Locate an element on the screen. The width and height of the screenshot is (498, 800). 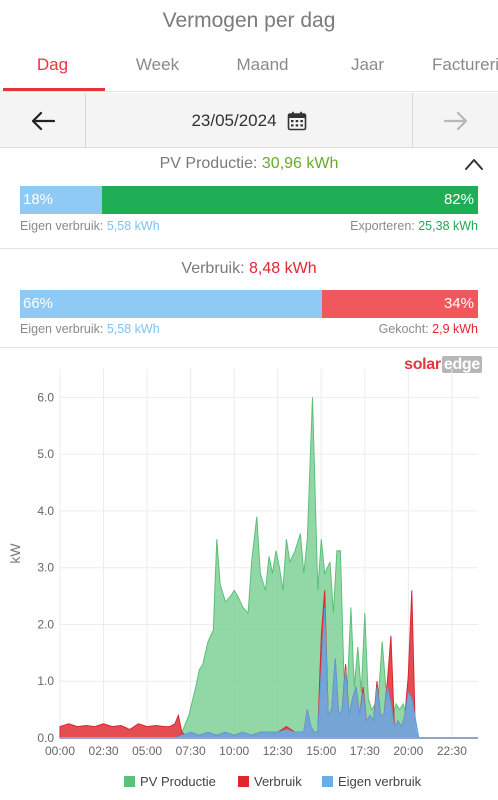
solaredge-logo: solar edge is located at coordinates (443, 364).